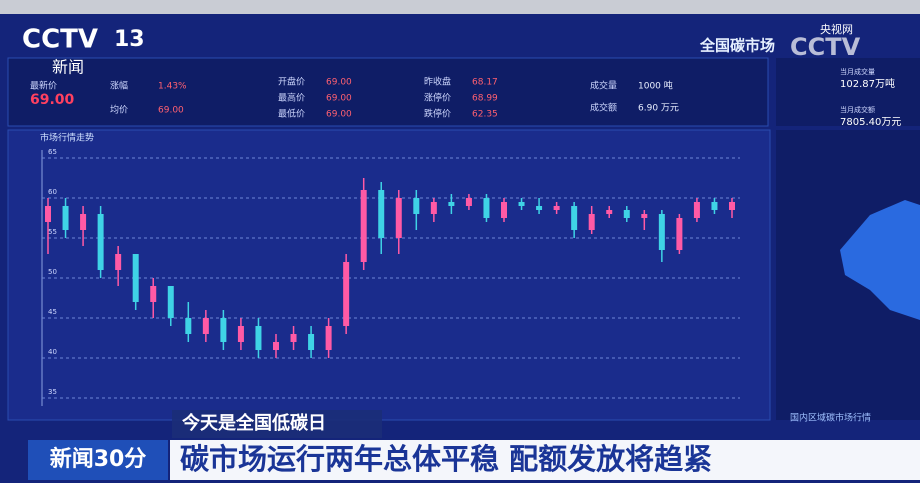  I want to click on screen-bezel, so click(460, 7).